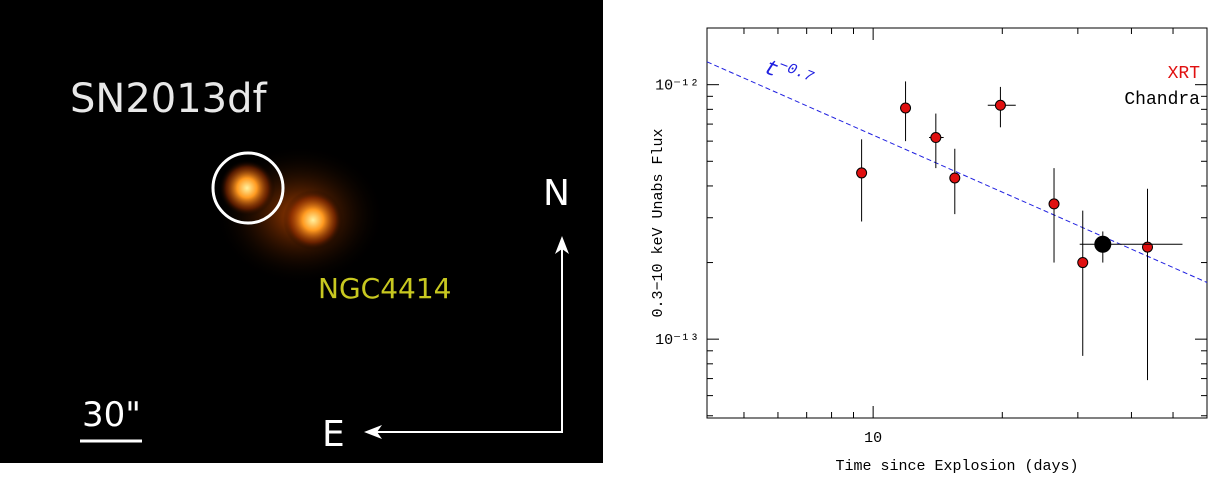 The image size is (1217, 480). I want to click on north-arrowhead, so click(562, 245).